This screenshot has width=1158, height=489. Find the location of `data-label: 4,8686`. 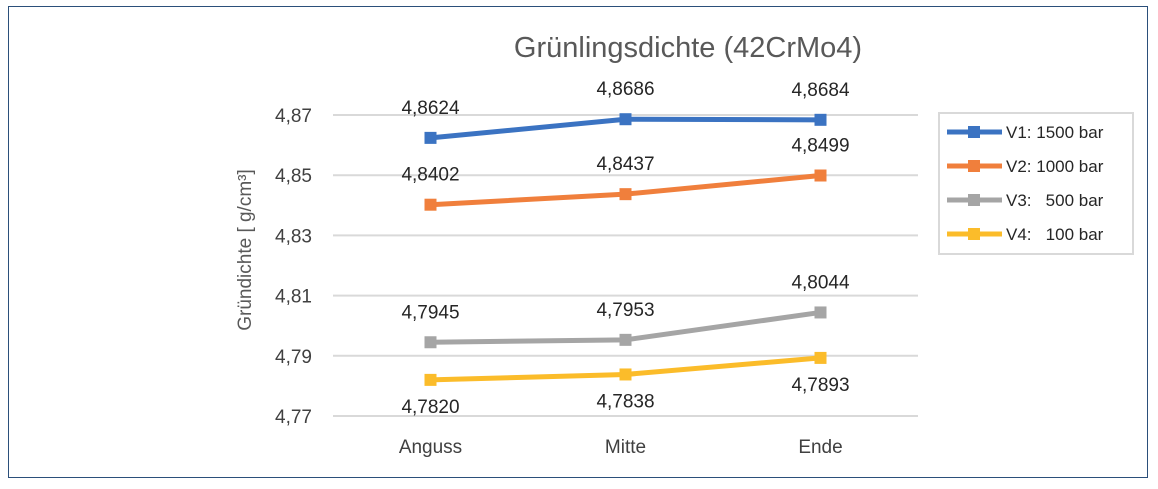

data-label: 4,8686 is located at coordinates (625, 89).